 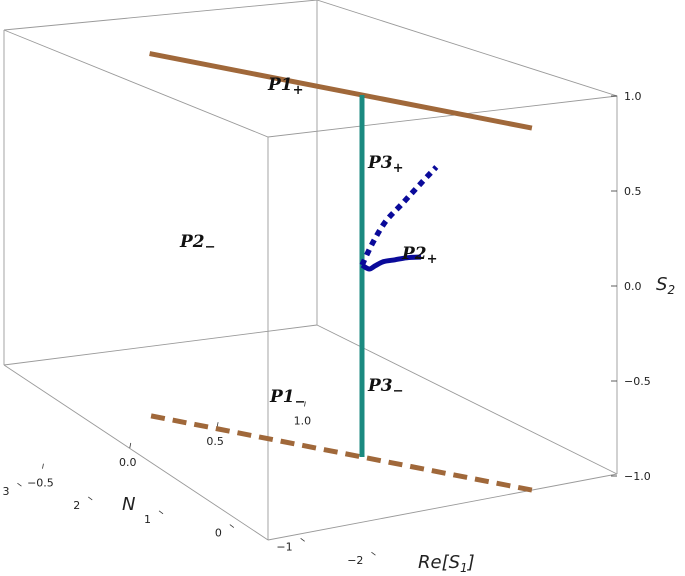 I want to click on x-tick-label: −2, so click(x=355, y=560).